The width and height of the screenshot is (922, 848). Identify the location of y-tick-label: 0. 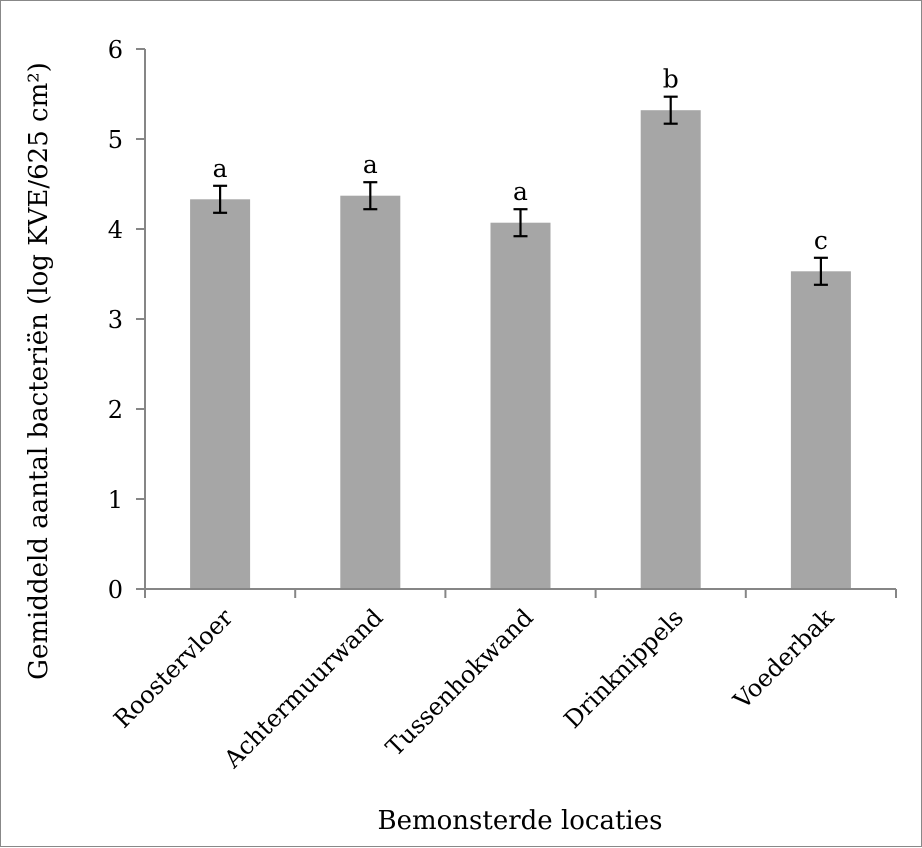
(115, 590).